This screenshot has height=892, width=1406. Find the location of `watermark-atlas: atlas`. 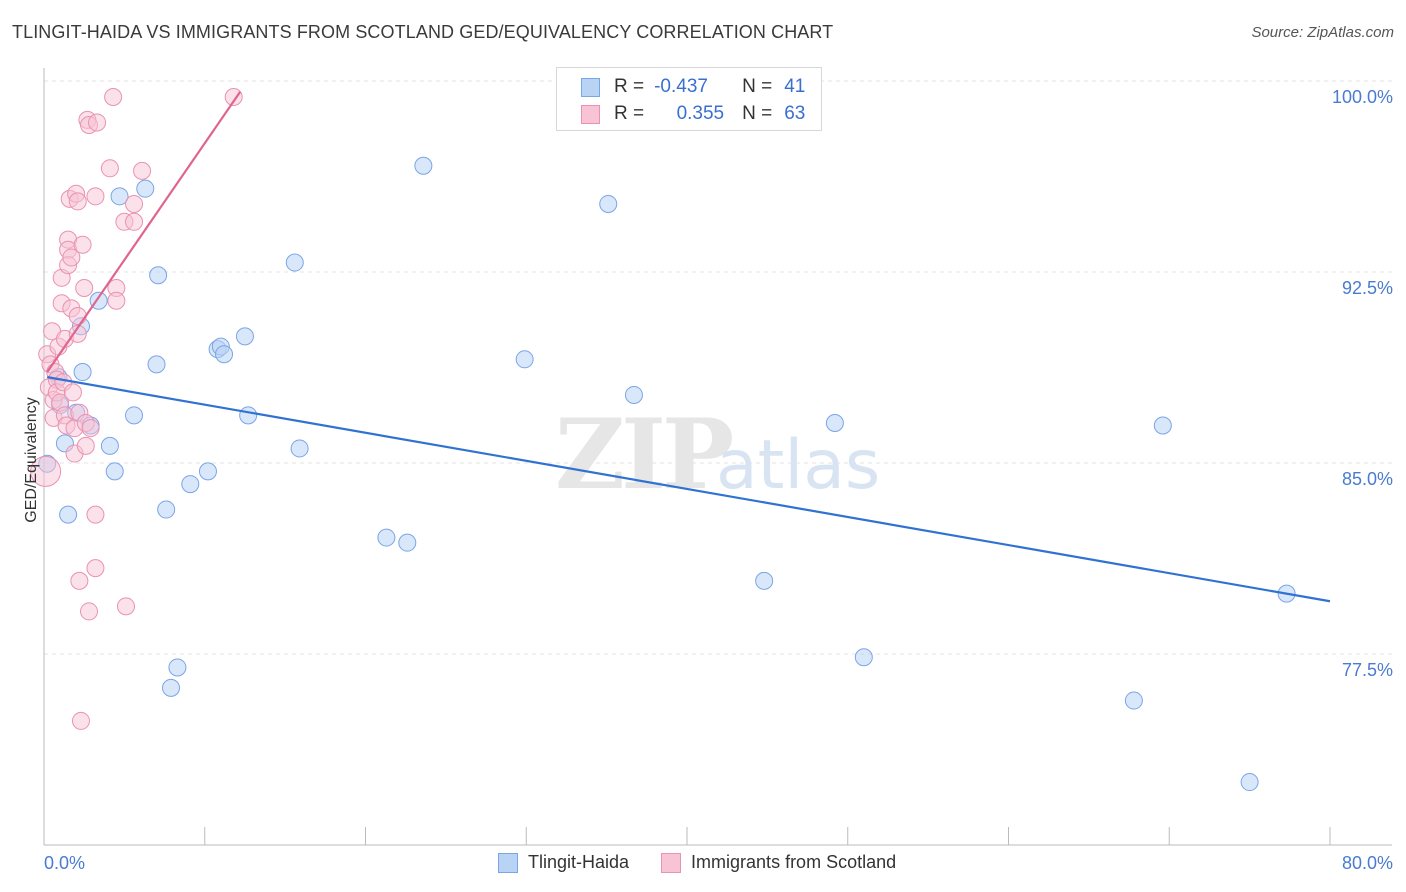

watermark-atlas: atlas is located at coordinates (798, 465).